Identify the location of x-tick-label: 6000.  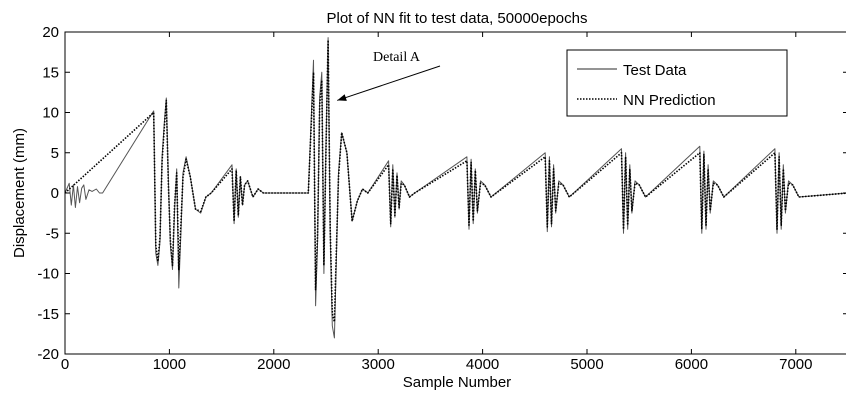
(691, 364).